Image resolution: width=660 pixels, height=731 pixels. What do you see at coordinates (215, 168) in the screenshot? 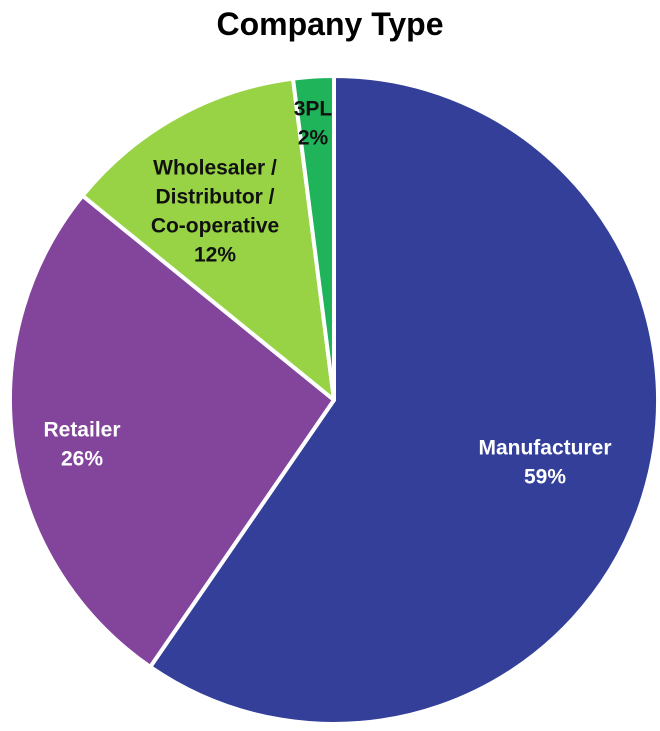
I see `slice-name-label: Wholesaler /` at bounding box center [215, 168].